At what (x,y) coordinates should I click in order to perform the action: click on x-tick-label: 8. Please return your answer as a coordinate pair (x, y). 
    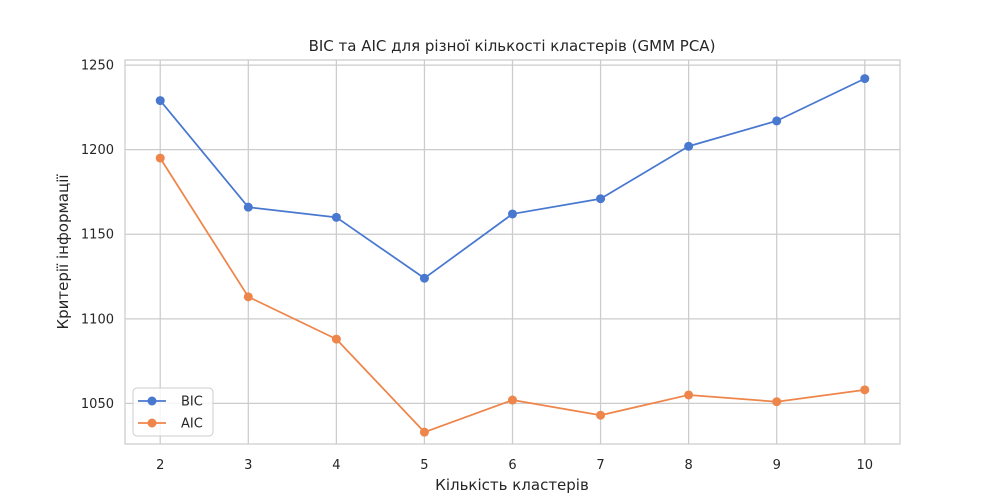
    Looking at the image, I should click on (688, 465).